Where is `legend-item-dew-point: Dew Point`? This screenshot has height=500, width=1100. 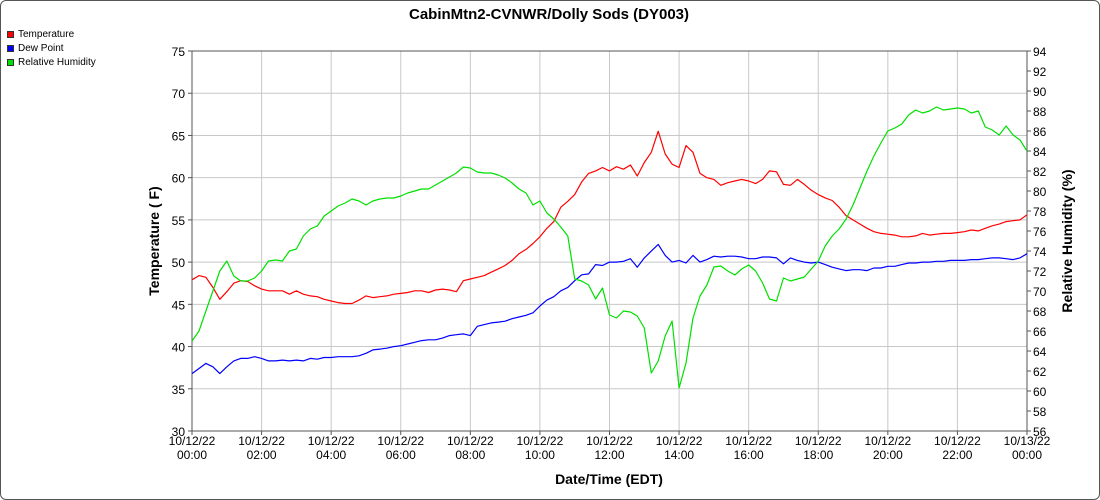
legend-item-dew-point: Dew Point is located at coordinates (51, 48).